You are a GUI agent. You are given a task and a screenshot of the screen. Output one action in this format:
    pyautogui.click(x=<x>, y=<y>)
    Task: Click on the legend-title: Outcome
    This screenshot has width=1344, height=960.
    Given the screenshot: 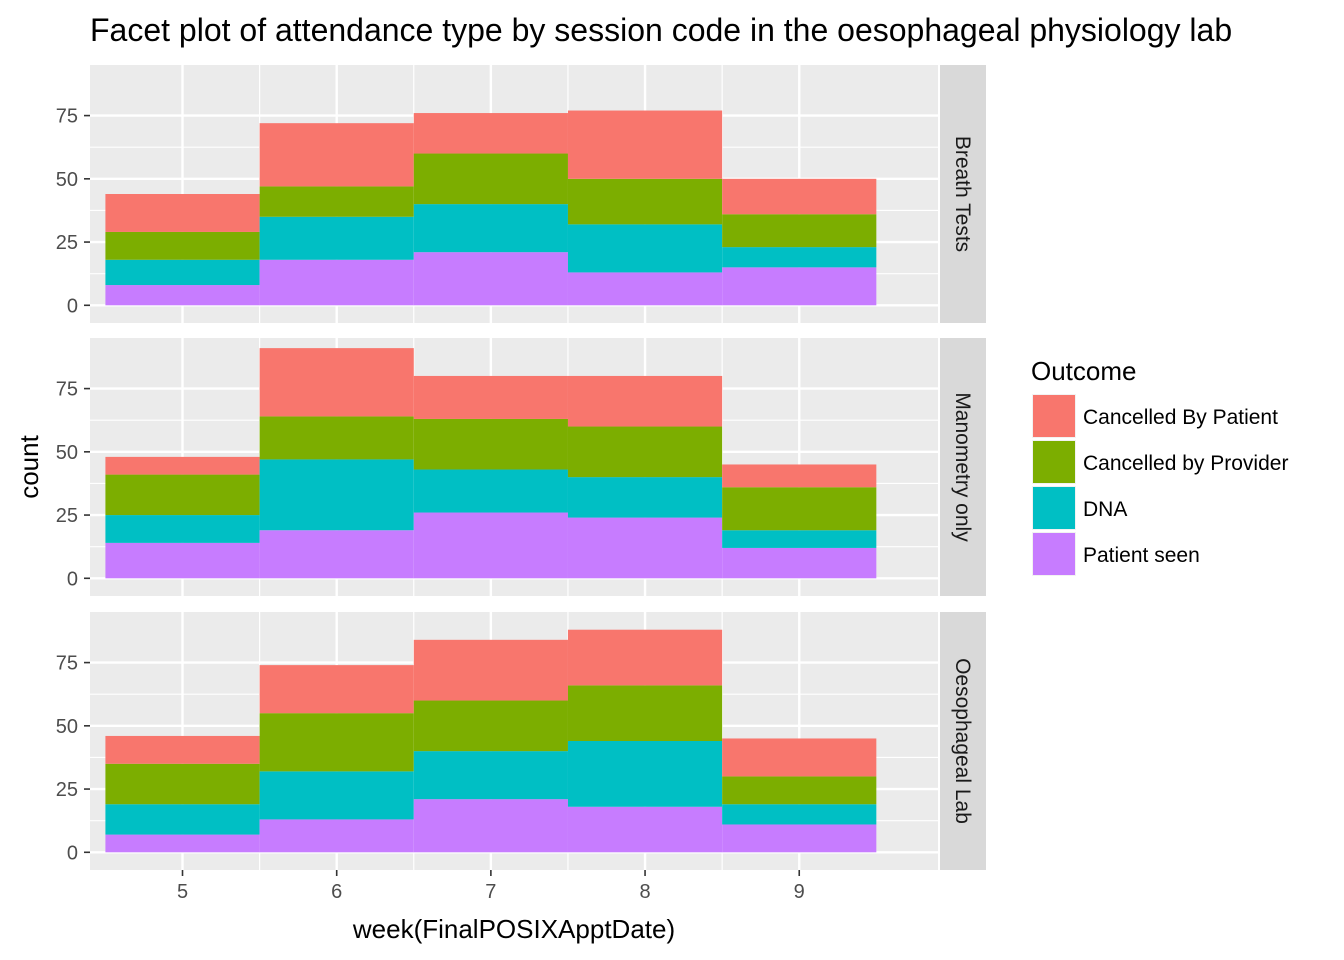 What is the action you would take?
    pyautogui.click(x=1084, y=371)
    